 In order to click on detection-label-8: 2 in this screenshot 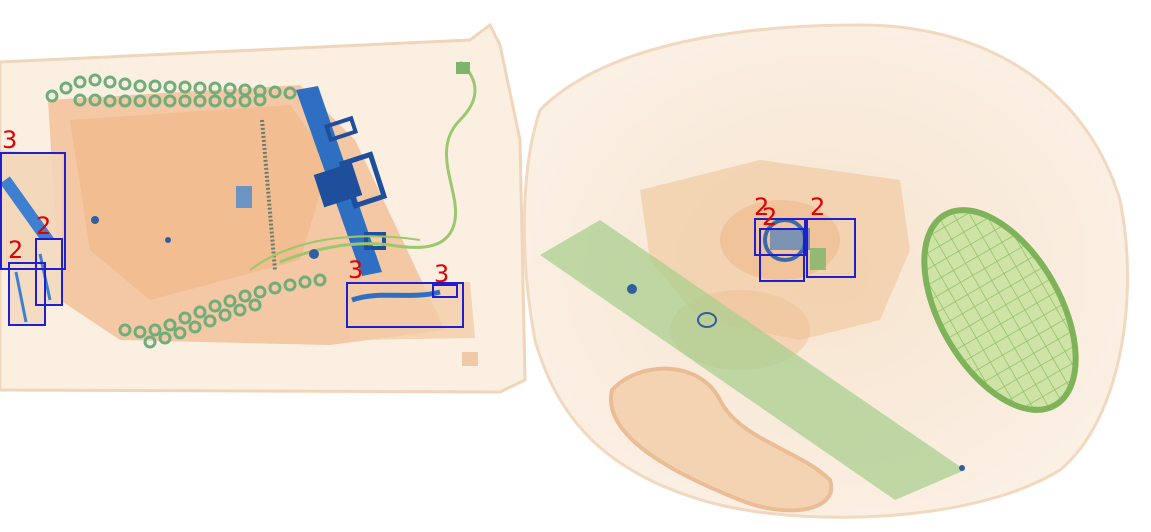, I will do `click(770, 217)`.